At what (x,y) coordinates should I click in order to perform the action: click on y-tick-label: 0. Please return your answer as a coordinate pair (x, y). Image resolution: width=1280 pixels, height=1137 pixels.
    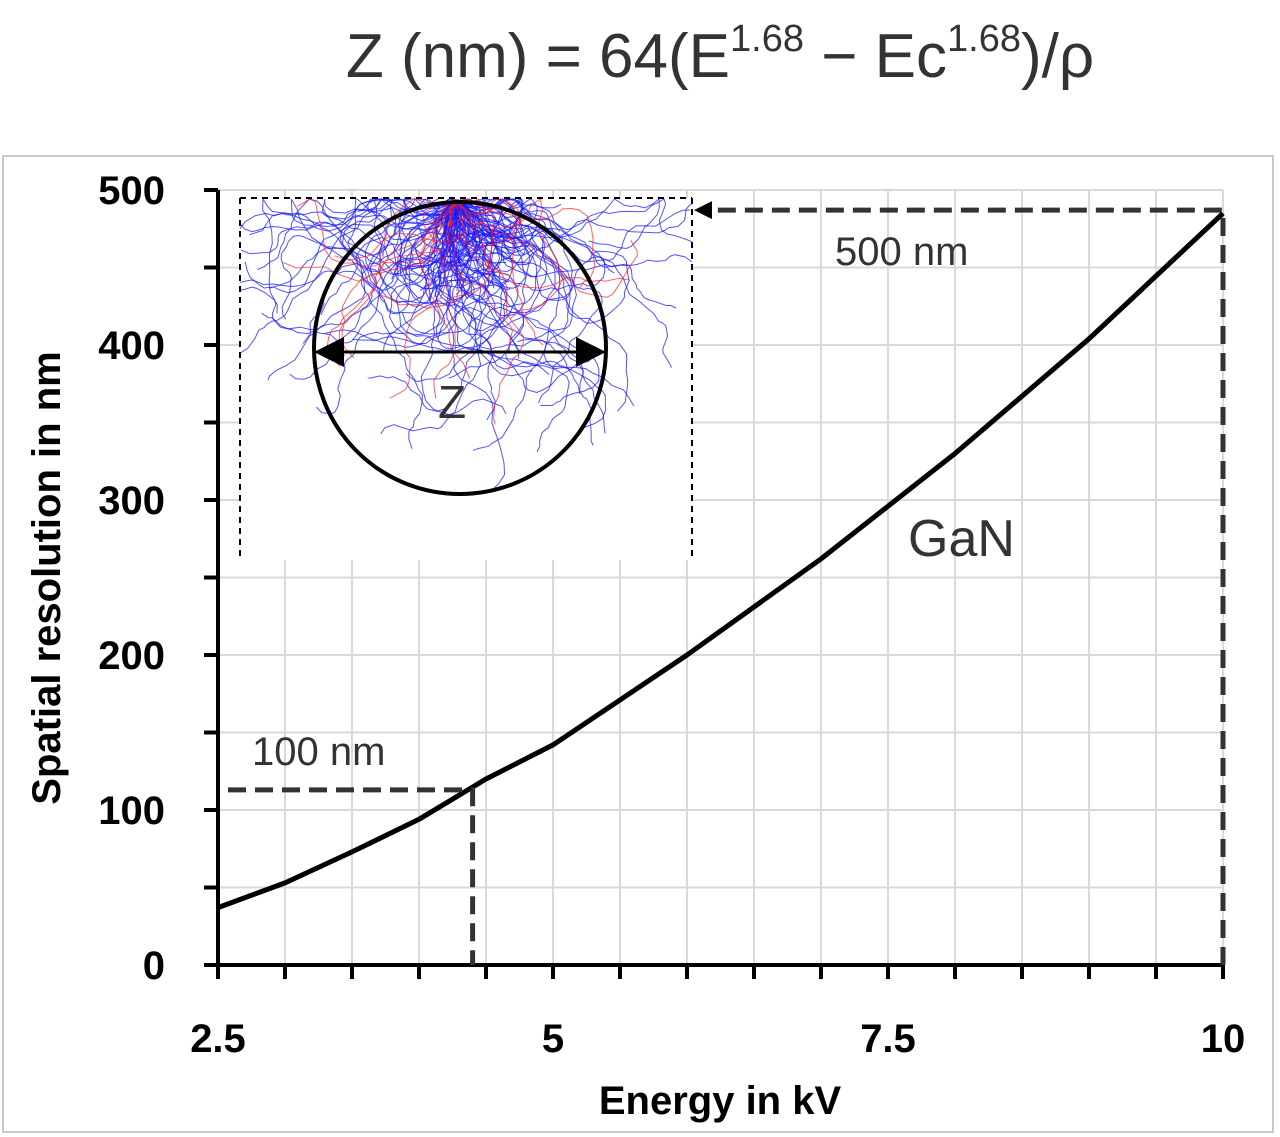
    Looking at the image, I should click on (154, 966).